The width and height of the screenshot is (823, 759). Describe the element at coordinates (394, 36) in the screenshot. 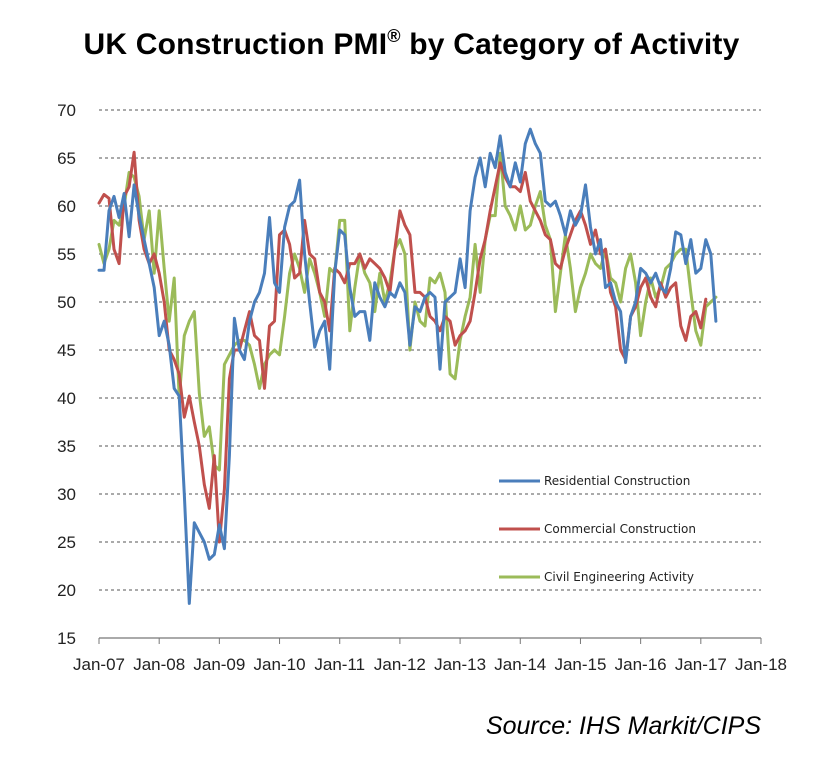

I see `registered-mark: ®` at that location.